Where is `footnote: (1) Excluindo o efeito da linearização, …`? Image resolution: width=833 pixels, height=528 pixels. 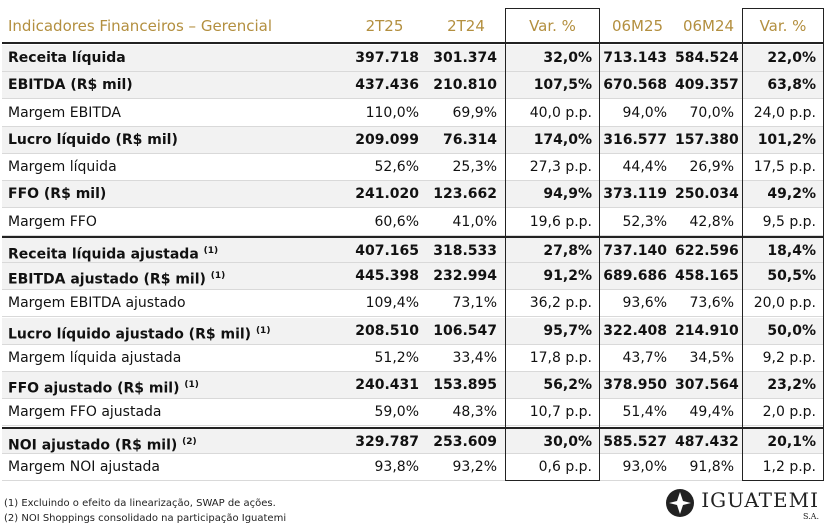
footnote: (1) Excluindo o efeito da linearização, … is located at coordinates (140, 503).